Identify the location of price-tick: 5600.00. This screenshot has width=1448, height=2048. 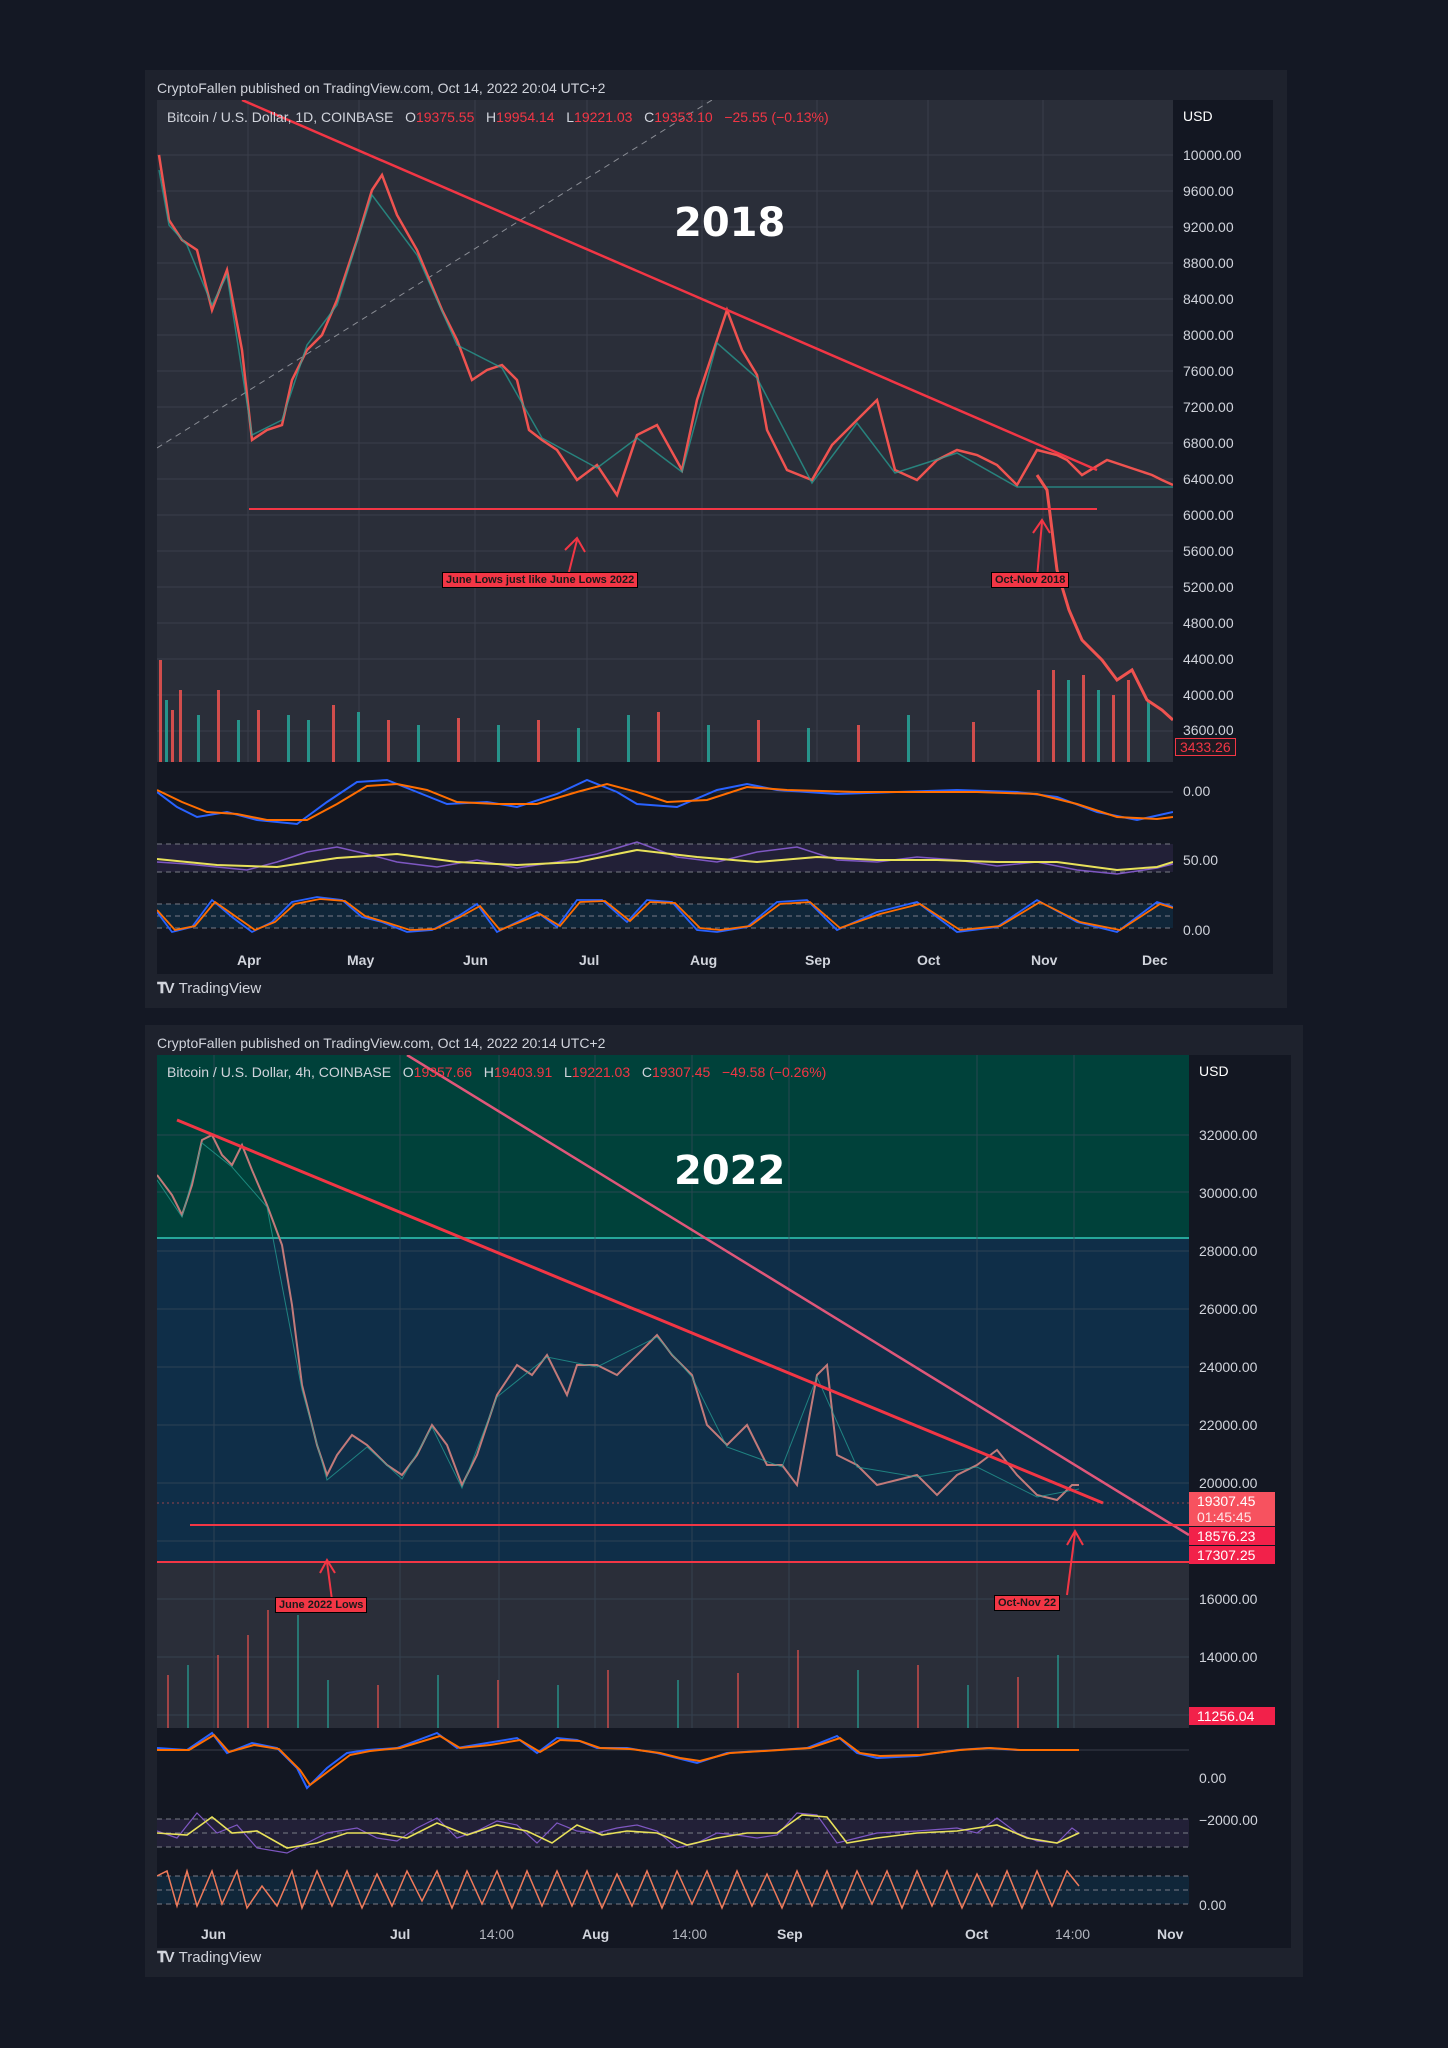
(1208, 551).